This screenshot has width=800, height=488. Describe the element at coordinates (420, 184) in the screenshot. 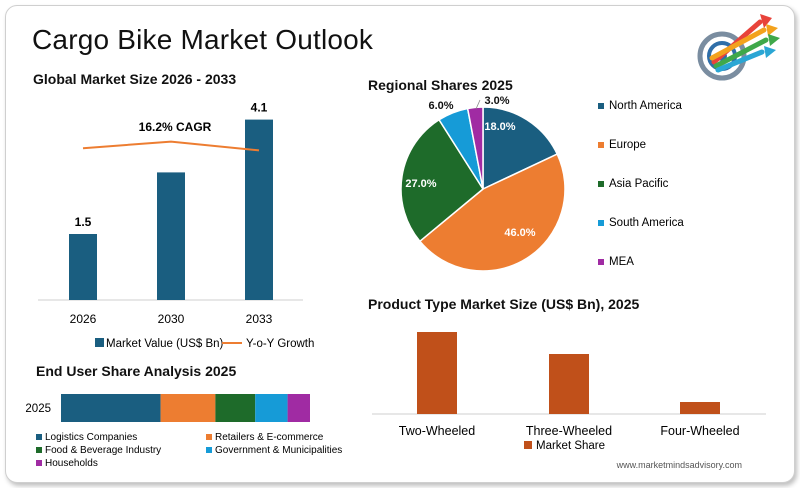

I see `pie-value-label: 27.0%` at that location.